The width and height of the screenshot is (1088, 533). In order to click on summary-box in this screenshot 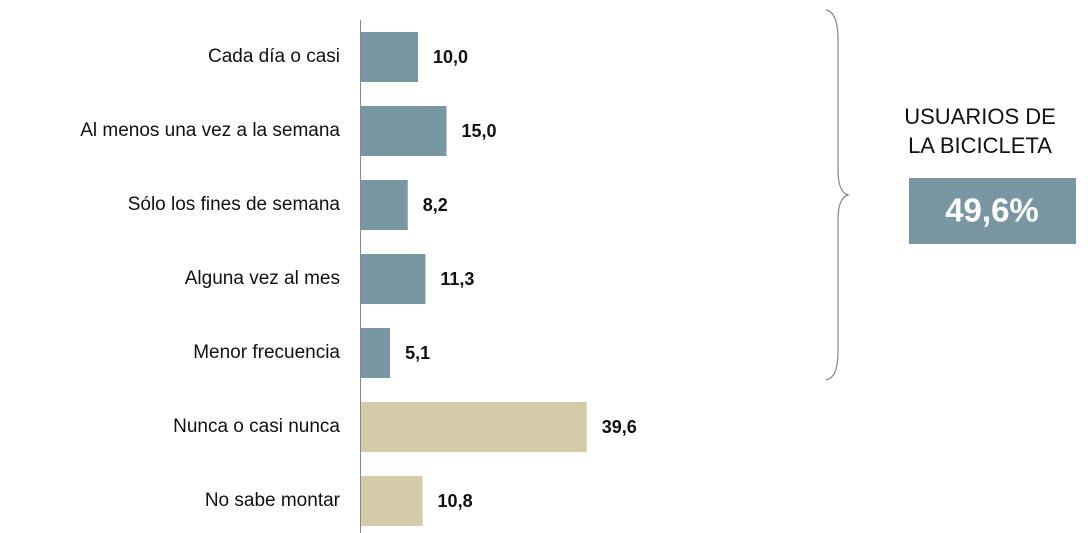, I will do `click(992, 211)`.